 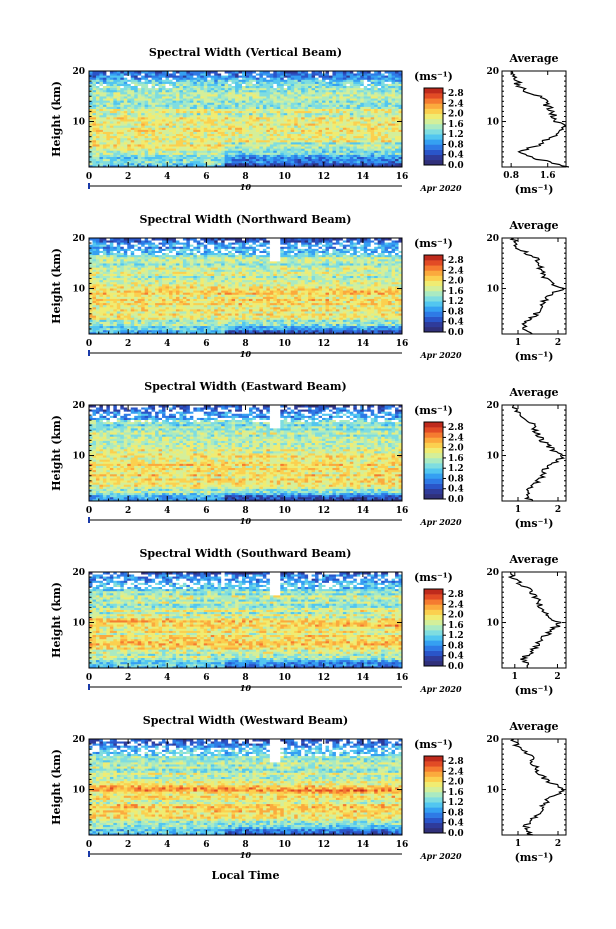 I want to click on profile-x-tick-label: 1.6, so click(x=548, y=176).